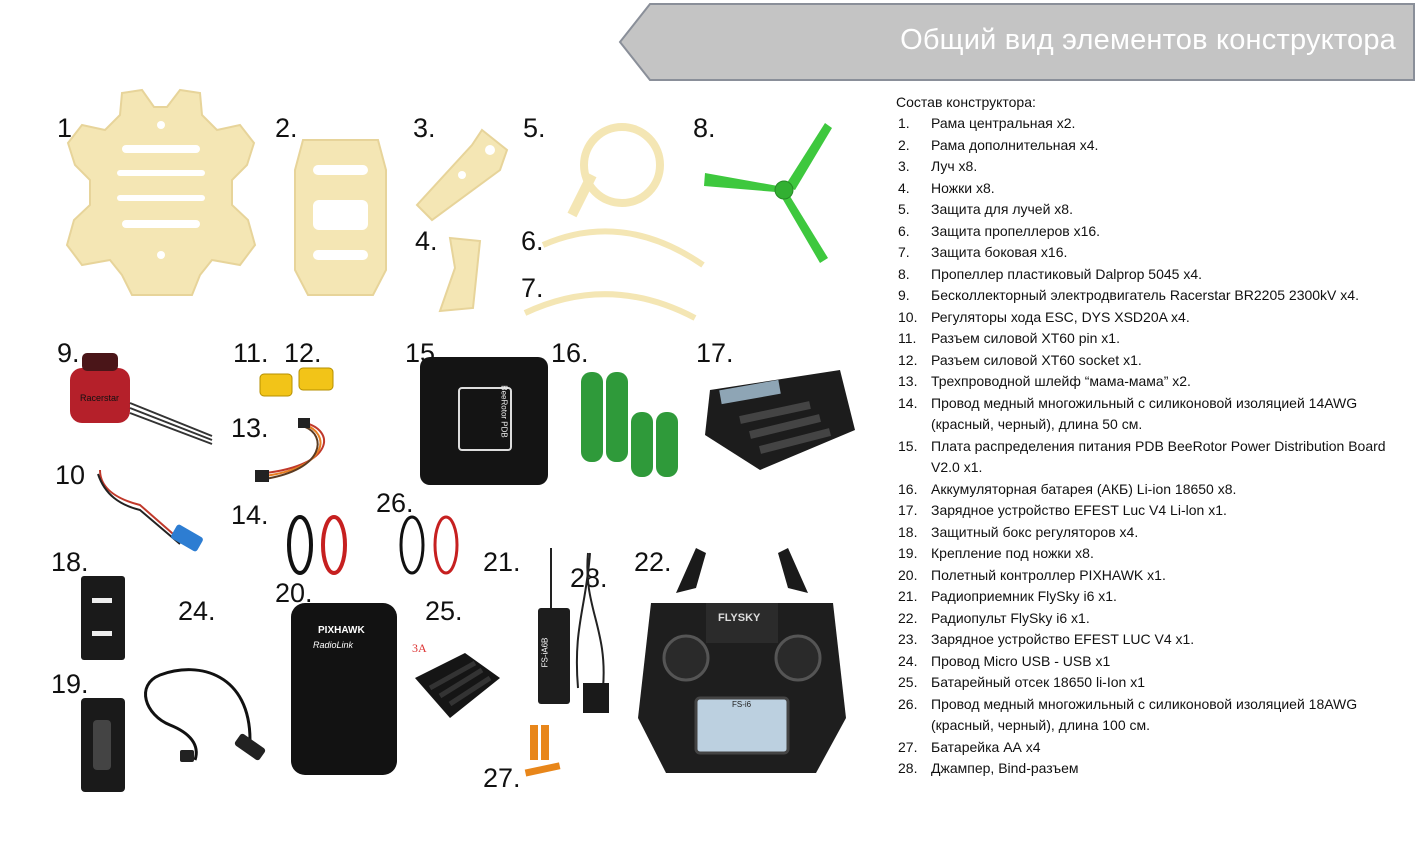  Describe the element at coordinates (286, 128) in the screenshot. I see `part-label-2: 2.` at that location.